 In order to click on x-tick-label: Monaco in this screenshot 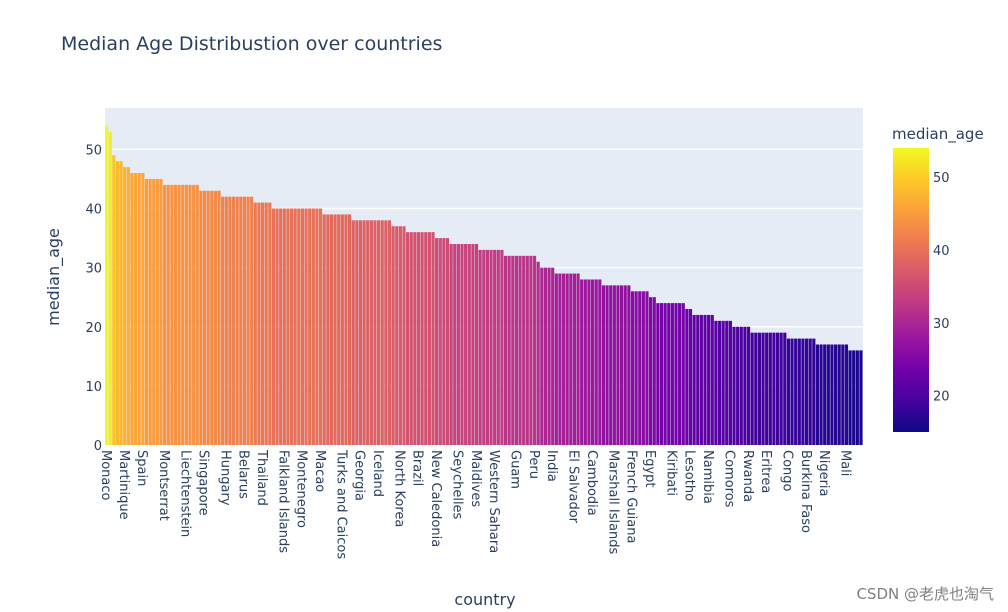, I will do `click(105, 475)`.